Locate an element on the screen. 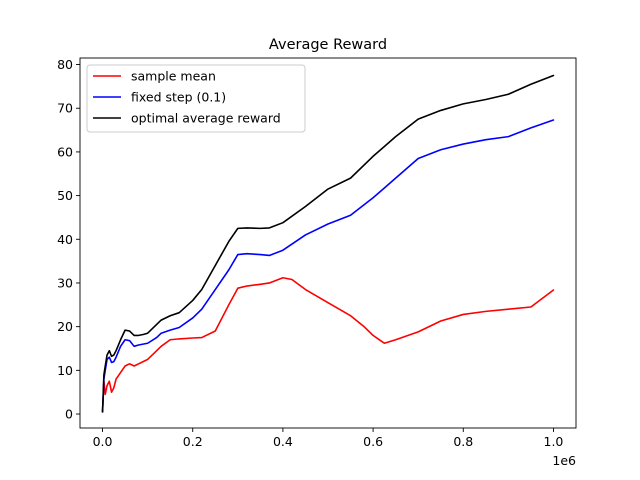 The height and width of the screenshot is (480, 640). y-axis: 0 10 20 30 40 50 60 70 80 is located at coordinates (68, 239).